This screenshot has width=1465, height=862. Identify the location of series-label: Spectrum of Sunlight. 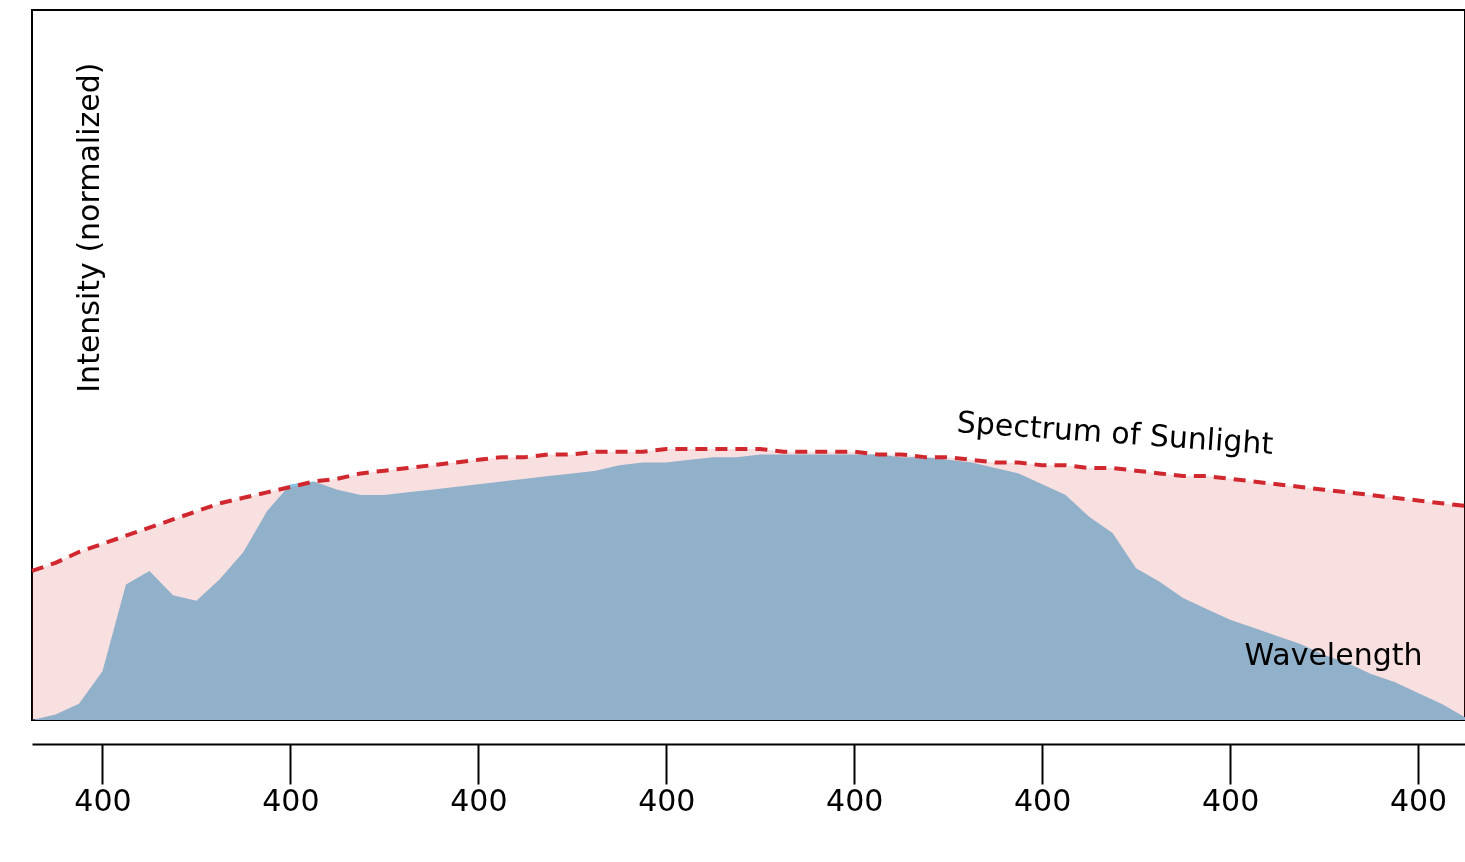
(1115, 433).